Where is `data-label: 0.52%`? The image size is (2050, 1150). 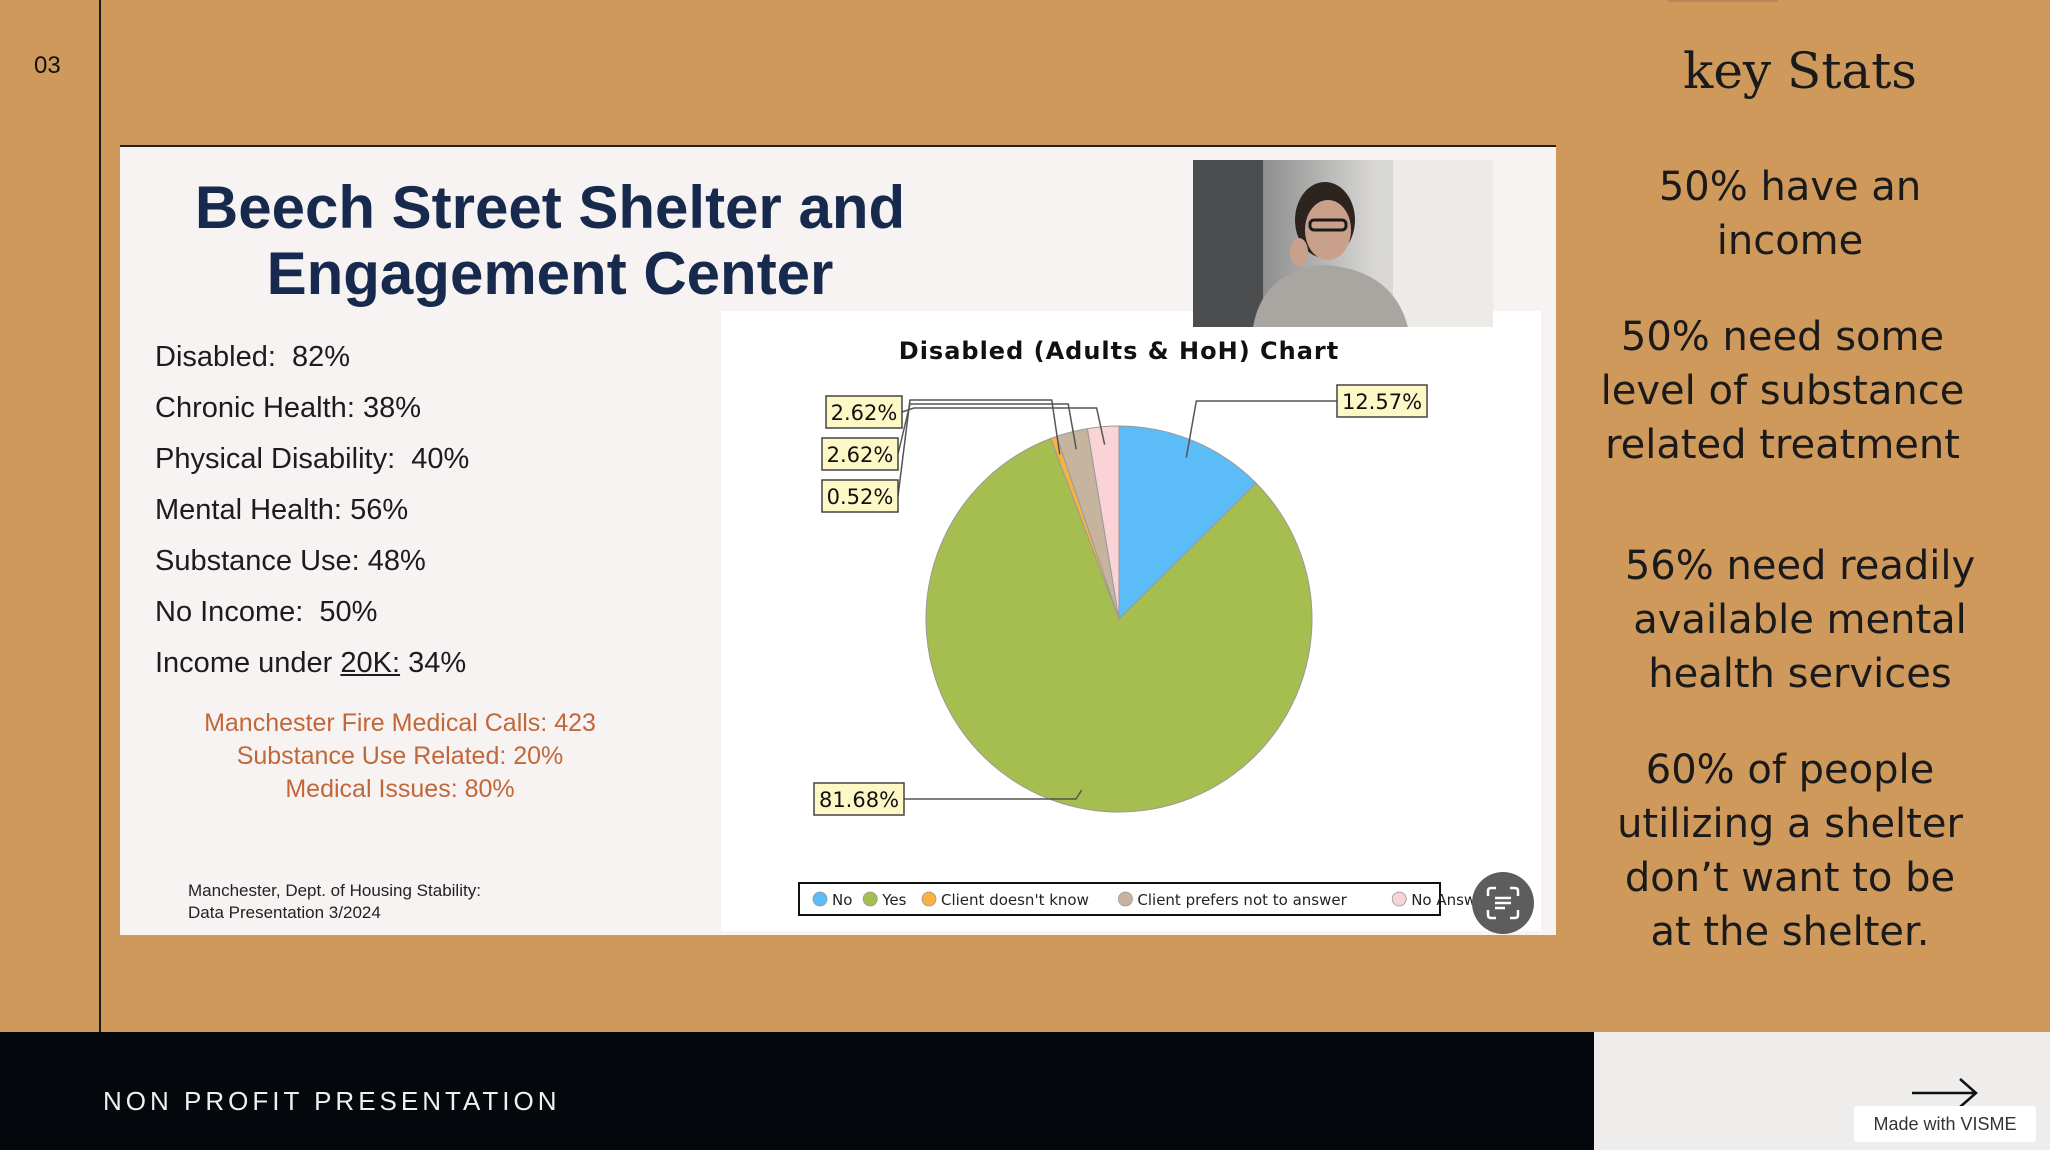 data-label: 0.52% is located at coordinates (860, 497).